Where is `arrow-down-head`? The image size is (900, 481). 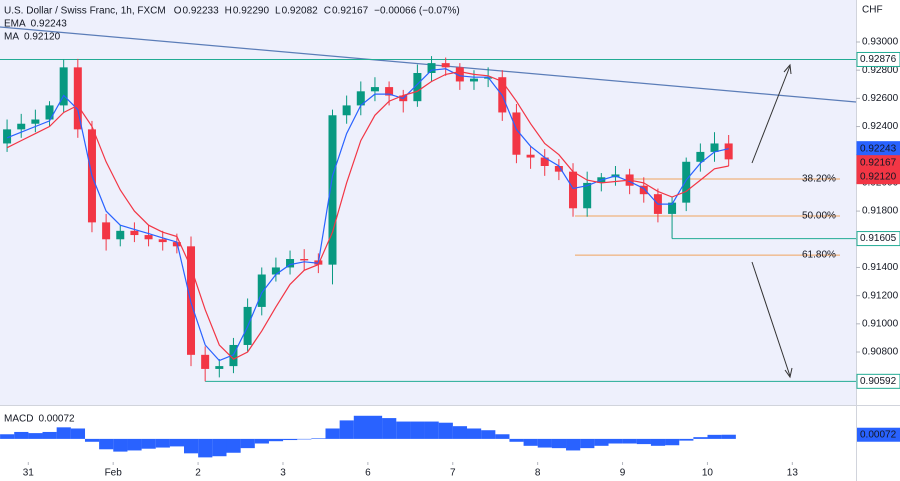 arrow-down-head is located at coordinates (788, 373).